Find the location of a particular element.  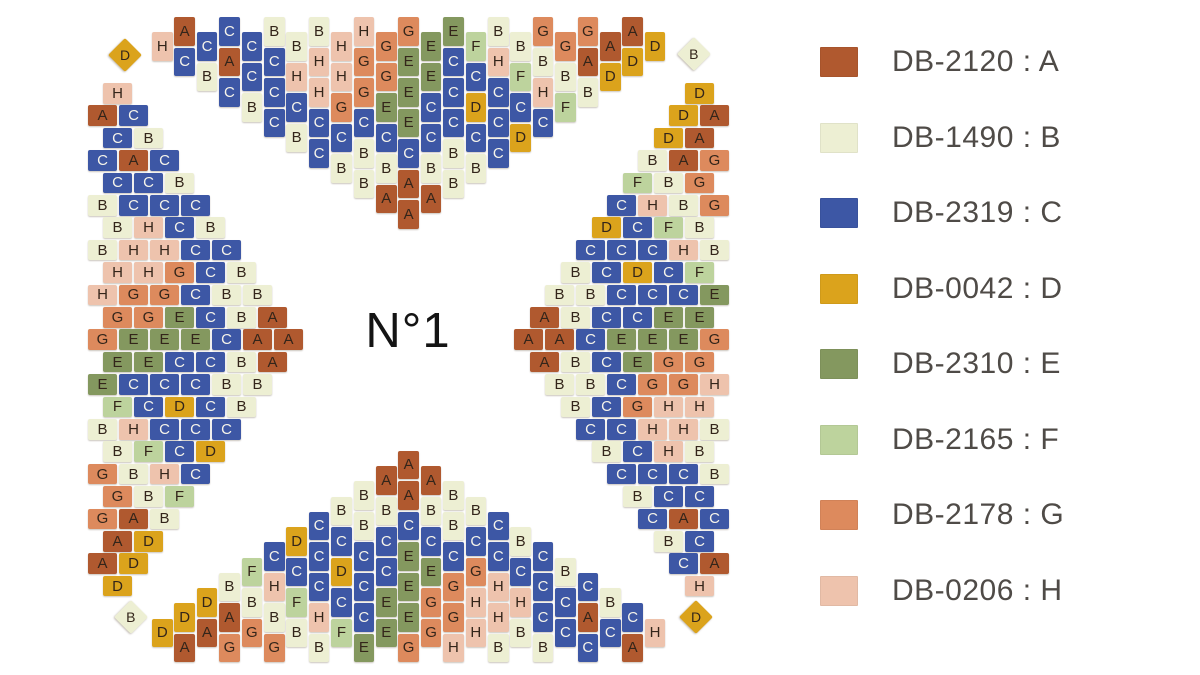

bead-right-10-3-c: C is located at coordinates (621, 295).